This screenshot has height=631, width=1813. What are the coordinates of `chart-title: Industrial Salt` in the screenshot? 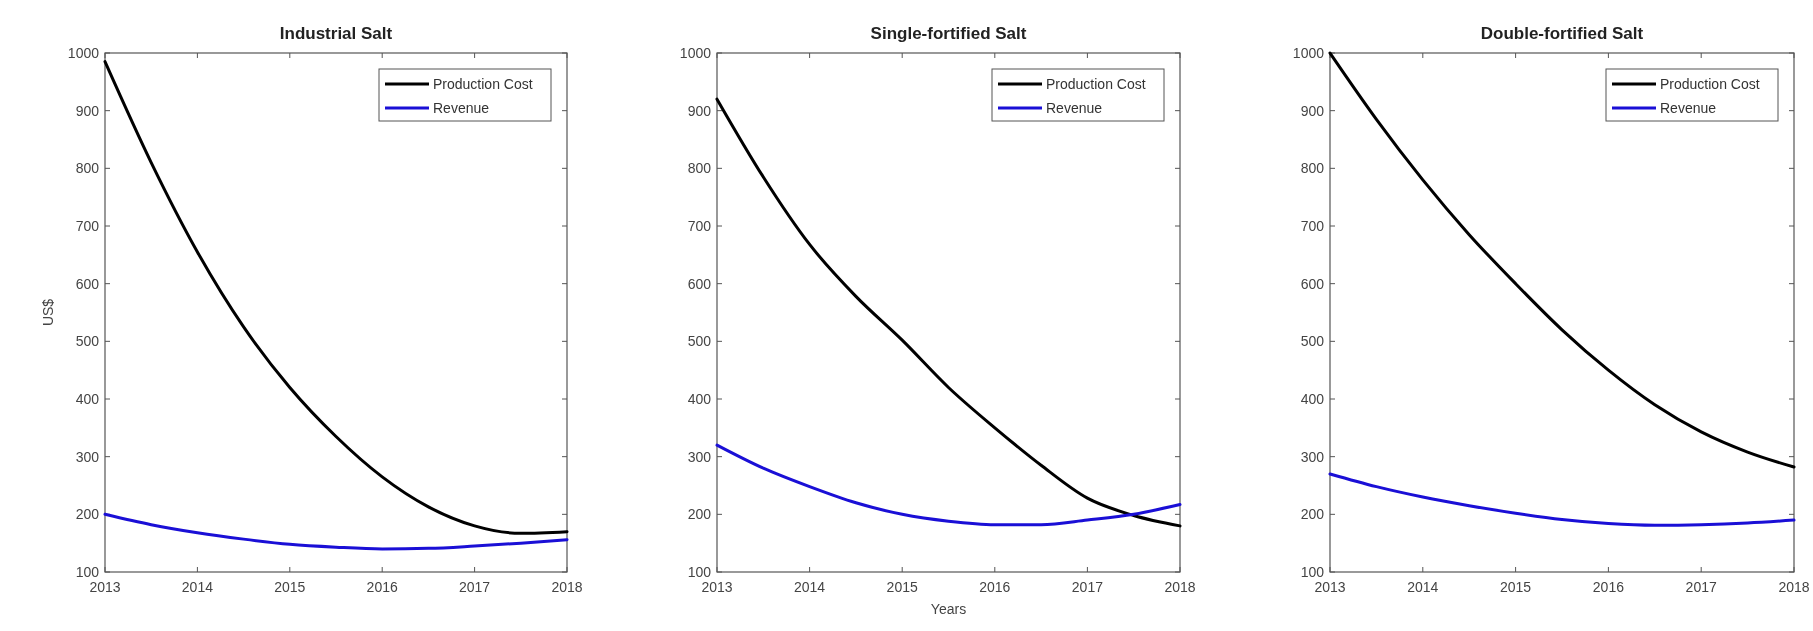 It's located at (336, 33).